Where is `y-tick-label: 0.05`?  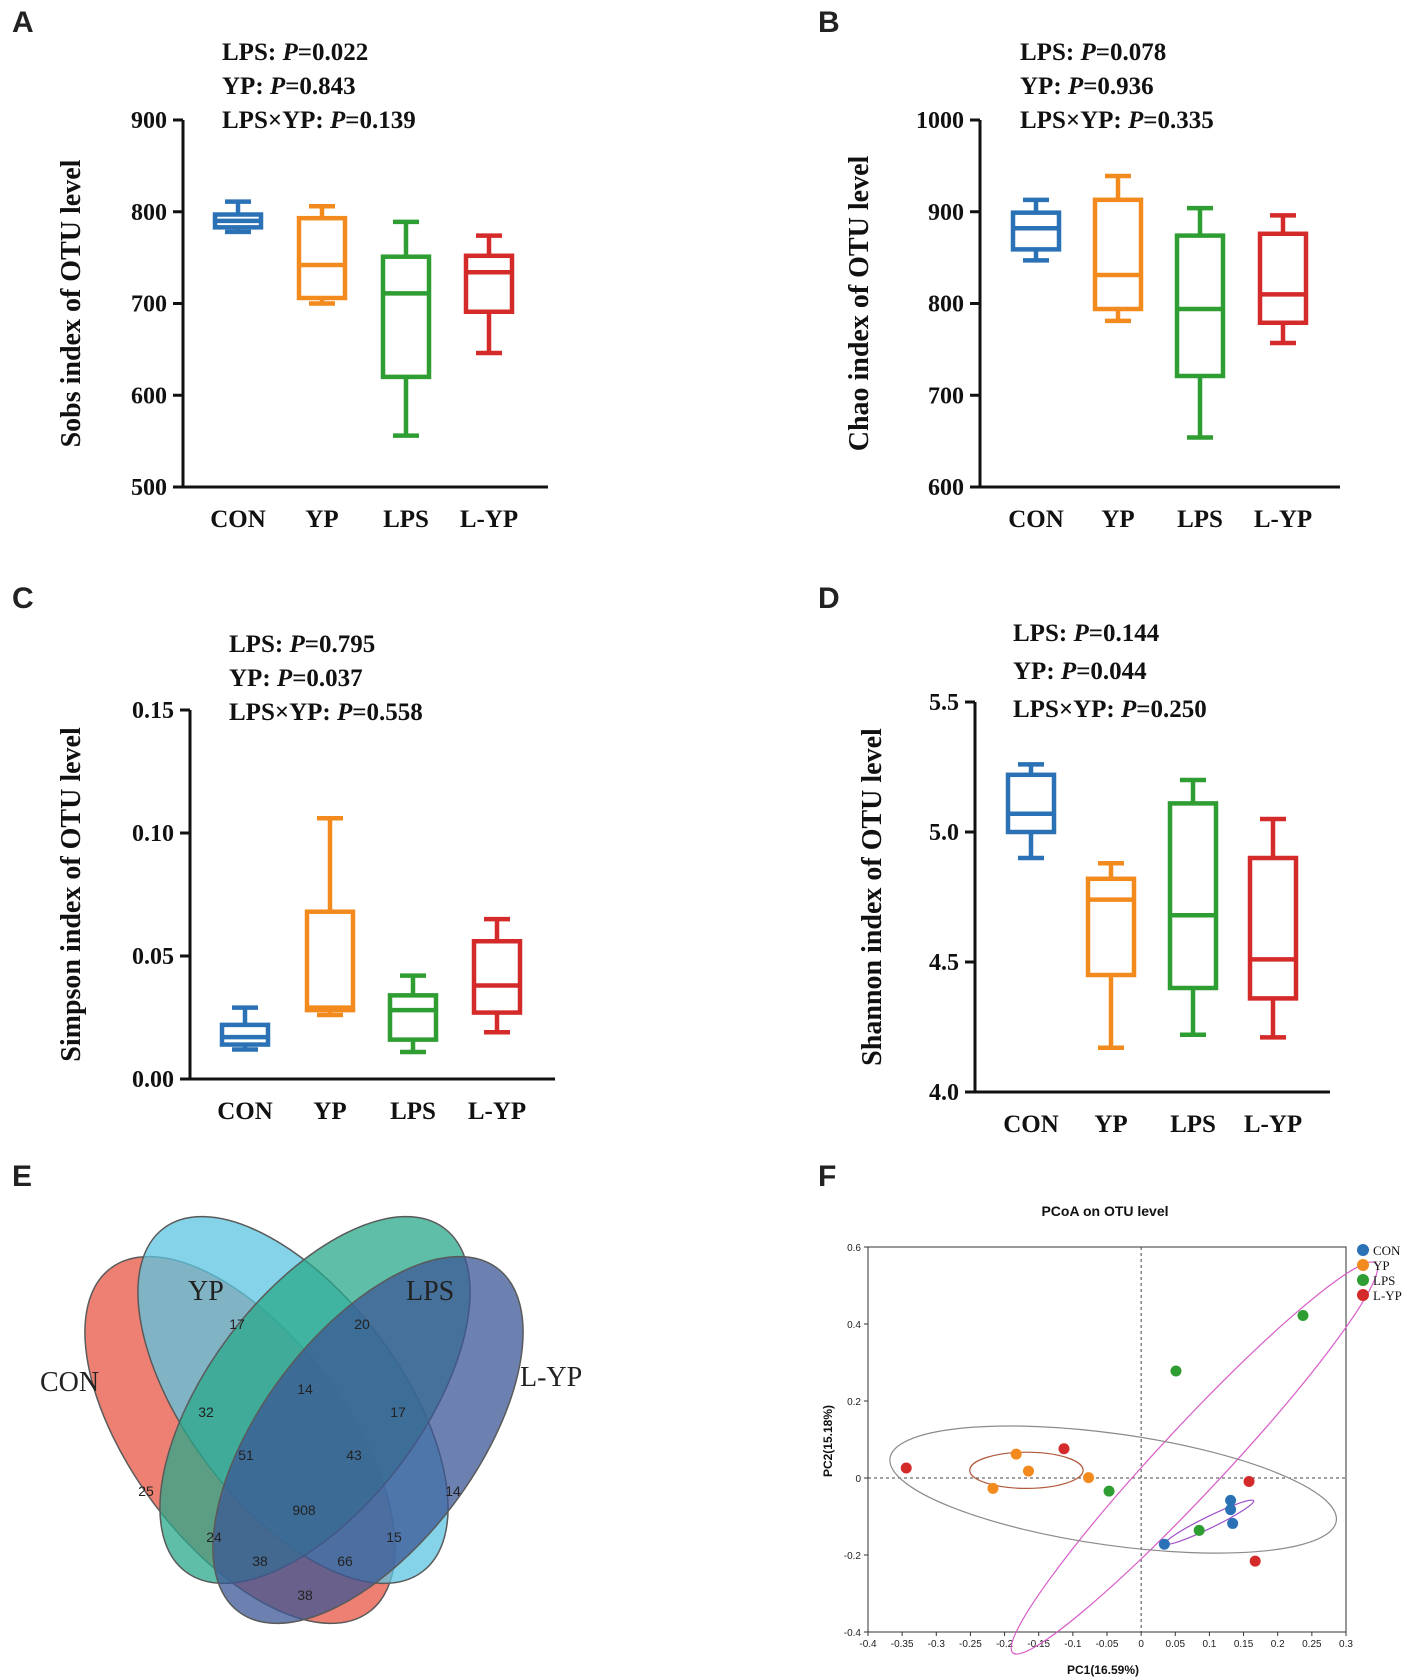 y-tick-label: 0.05 is located at coordinates (153, 957).